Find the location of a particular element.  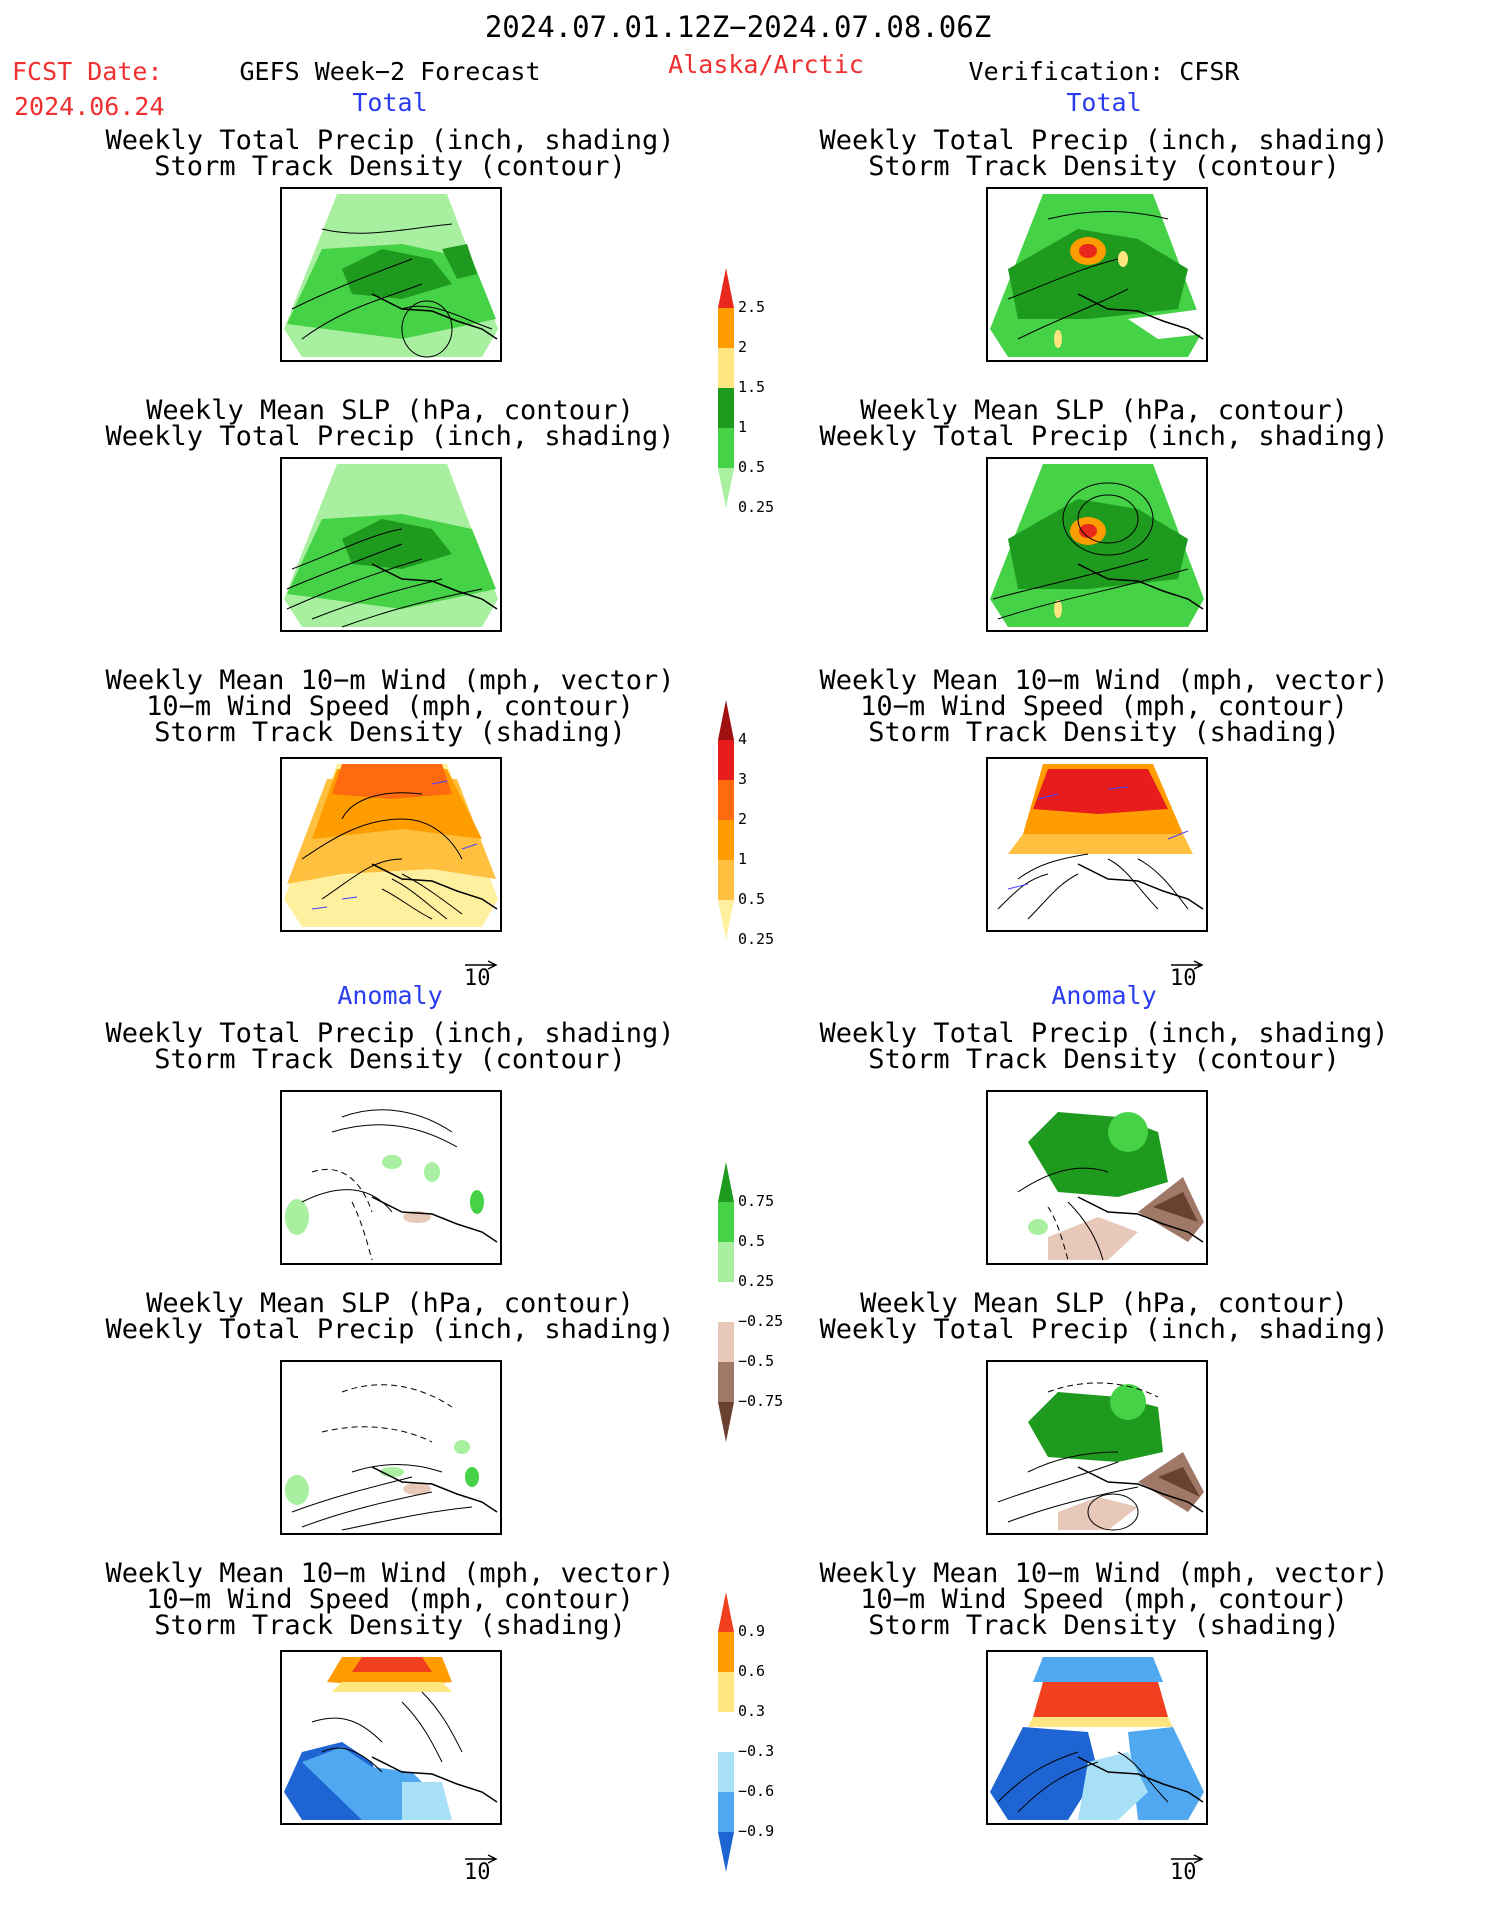

map-slp-precip-analysis-anomaly is located at coordinates (1097, 1447).